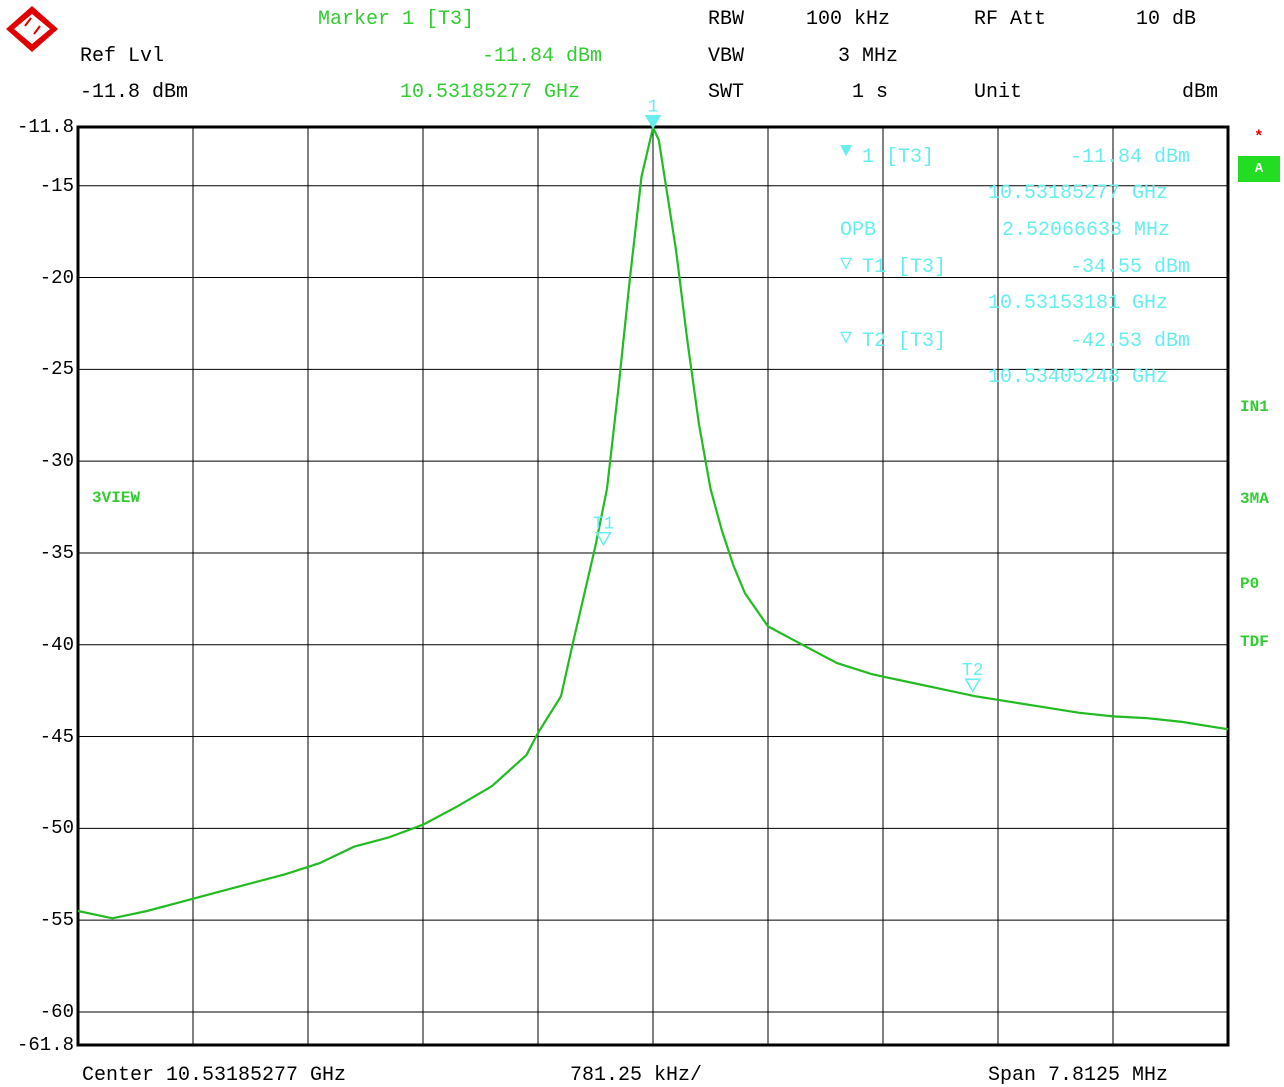  I want to click on vbw-value: 3 MHz, so click(868, 56).